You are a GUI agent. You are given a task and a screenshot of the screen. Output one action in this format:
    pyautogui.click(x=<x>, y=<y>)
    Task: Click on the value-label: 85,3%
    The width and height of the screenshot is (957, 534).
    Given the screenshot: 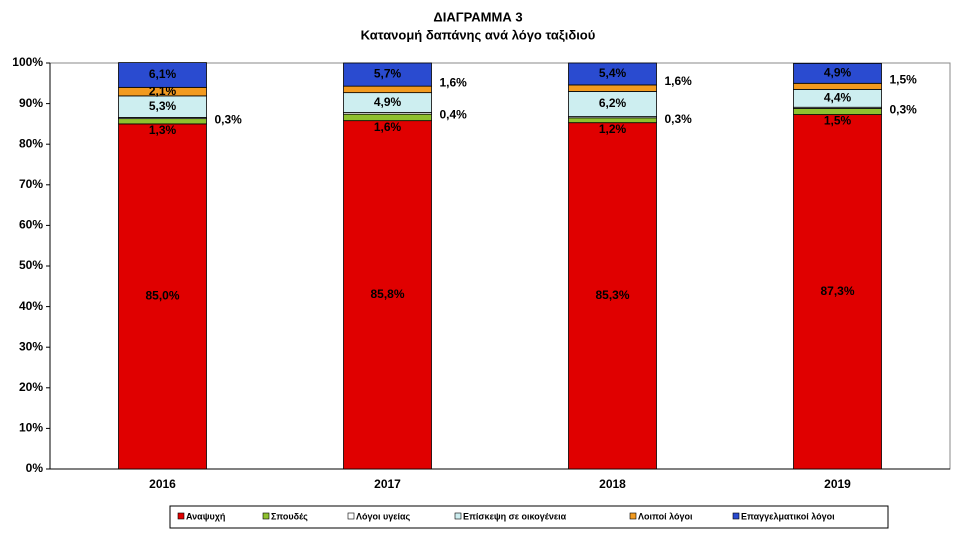 What is the action you would take?
    pyautogui.click(x=612, y=295)
    